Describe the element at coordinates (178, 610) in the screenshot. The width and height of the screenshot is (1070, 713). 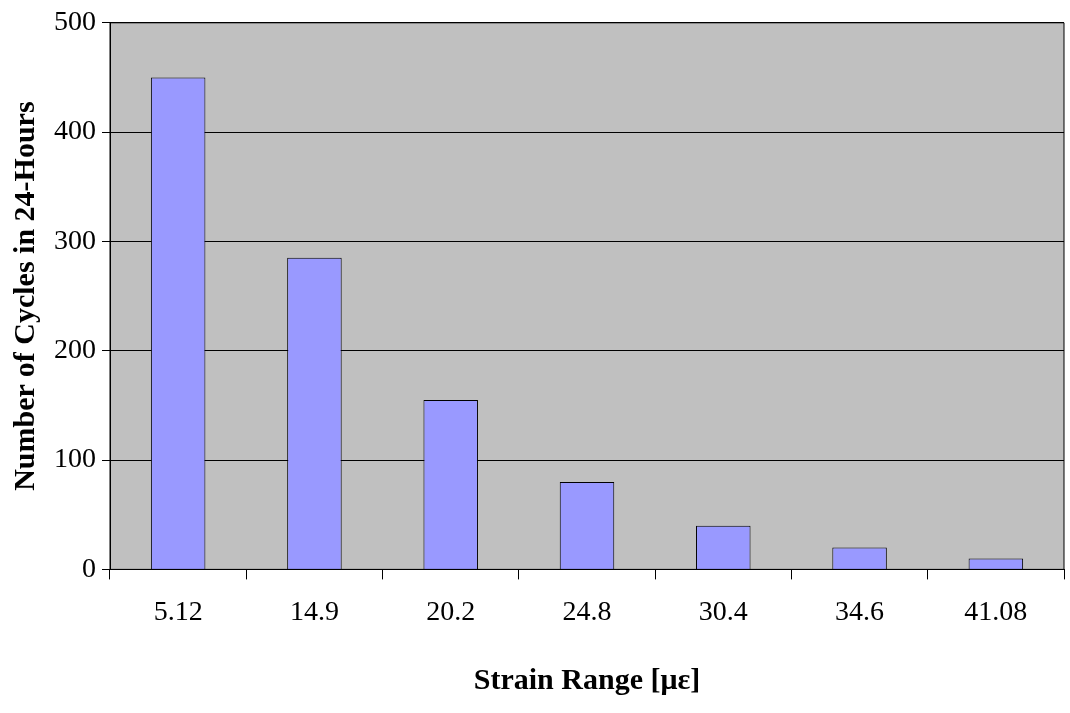
I see `x-tick-label: 5.12` at that location.